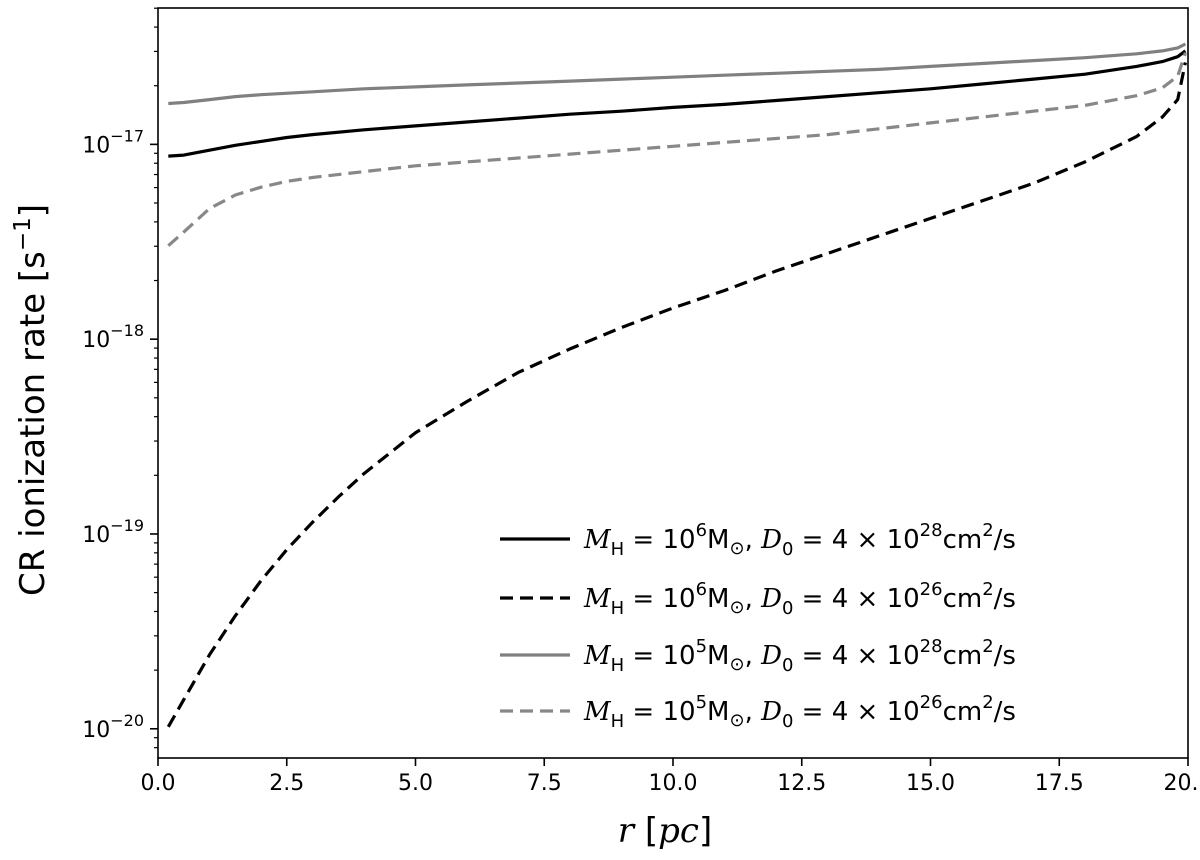 The image size is (1200, 860). Describe the element at coordinates (415, 783) in the screenshot. I see `x-tick-label: 5.0` at that location.